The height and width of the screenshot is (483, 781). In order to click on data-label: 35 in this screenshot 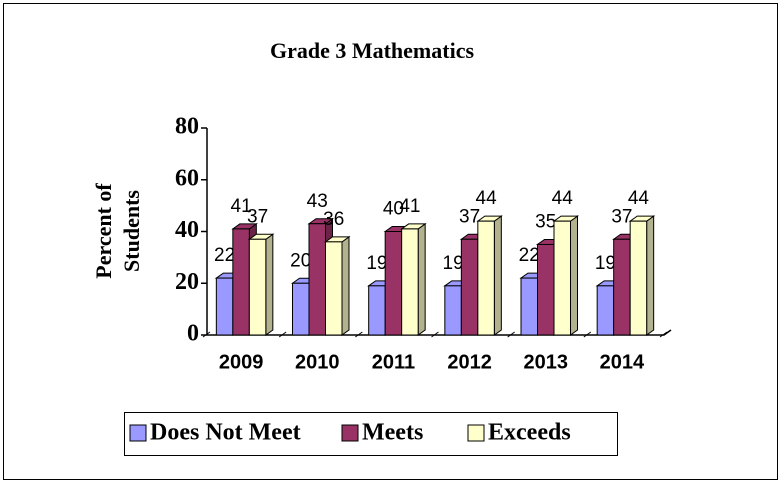, I will do `click(545, 221)`.